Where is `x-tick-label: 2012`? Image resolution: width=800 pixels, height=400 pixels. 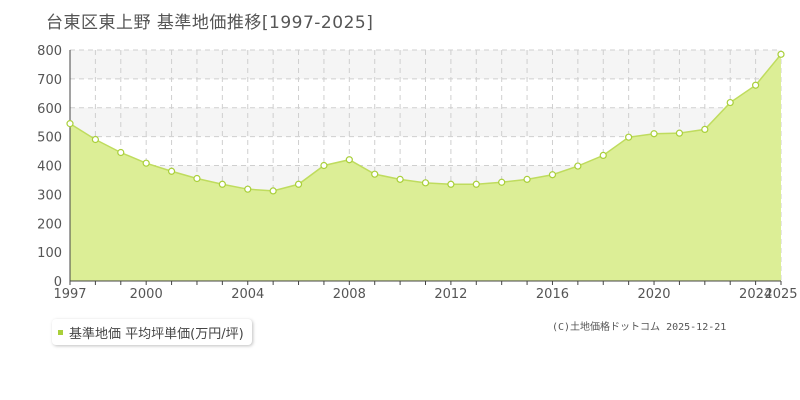
x-tick-label: 2012 is located at coordinates (450, 294).